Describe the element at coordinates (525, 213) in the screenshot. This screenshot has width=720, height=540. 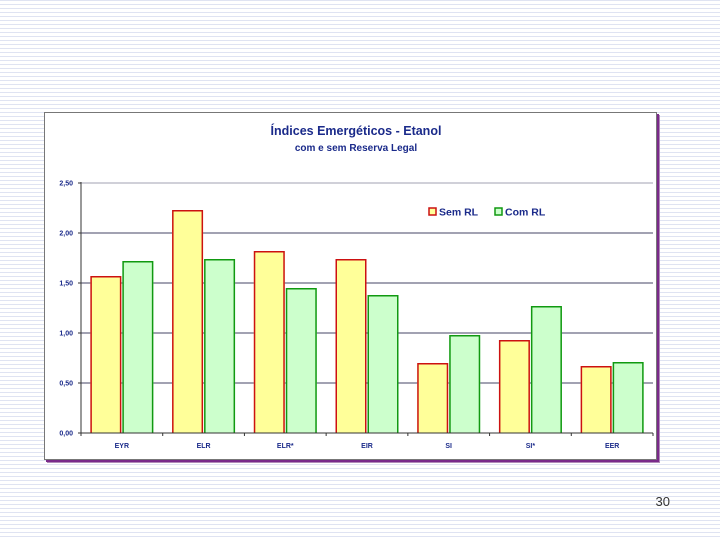
I see `legend-label: Com RL` at that location.